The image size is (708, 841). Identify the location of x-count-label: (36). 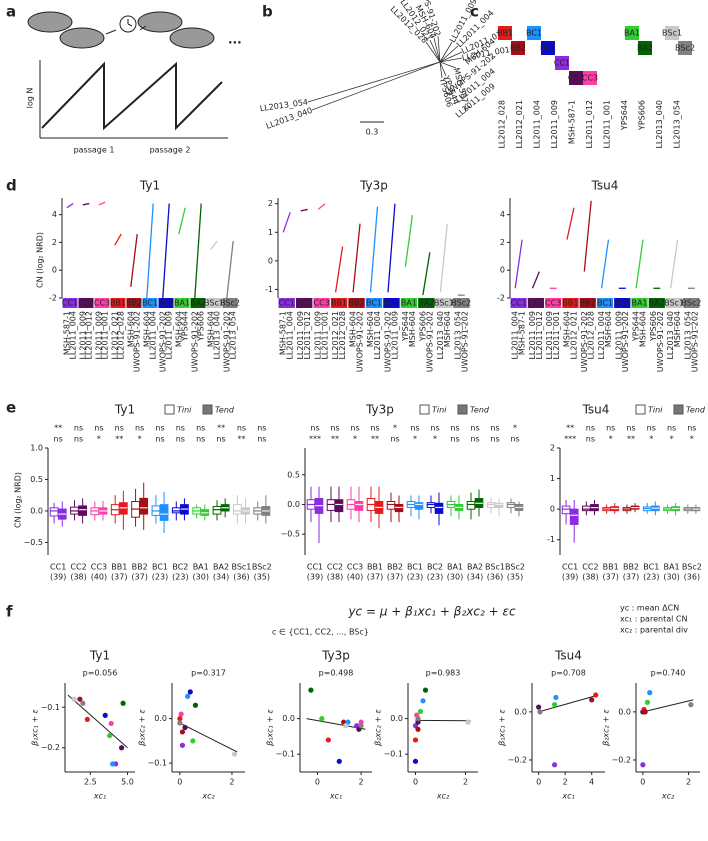
(692, 577).